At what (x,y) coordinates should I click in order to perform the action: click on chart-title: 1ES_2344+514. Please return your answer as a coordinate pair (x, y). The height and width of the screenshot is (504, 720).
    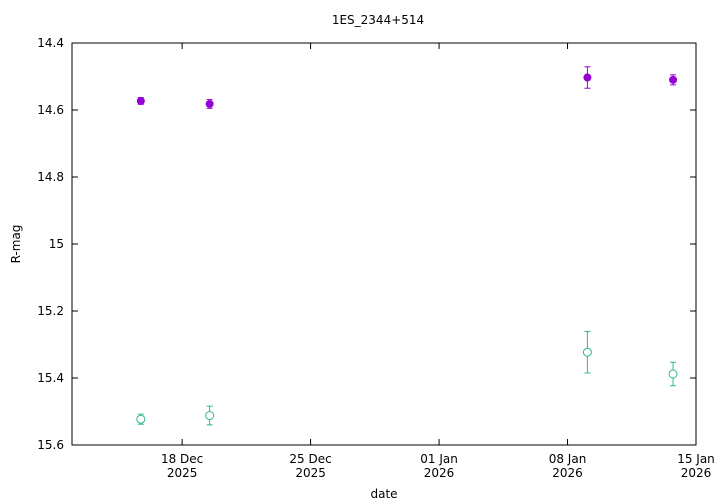
    Looking at the image, I should click on (378, 20).